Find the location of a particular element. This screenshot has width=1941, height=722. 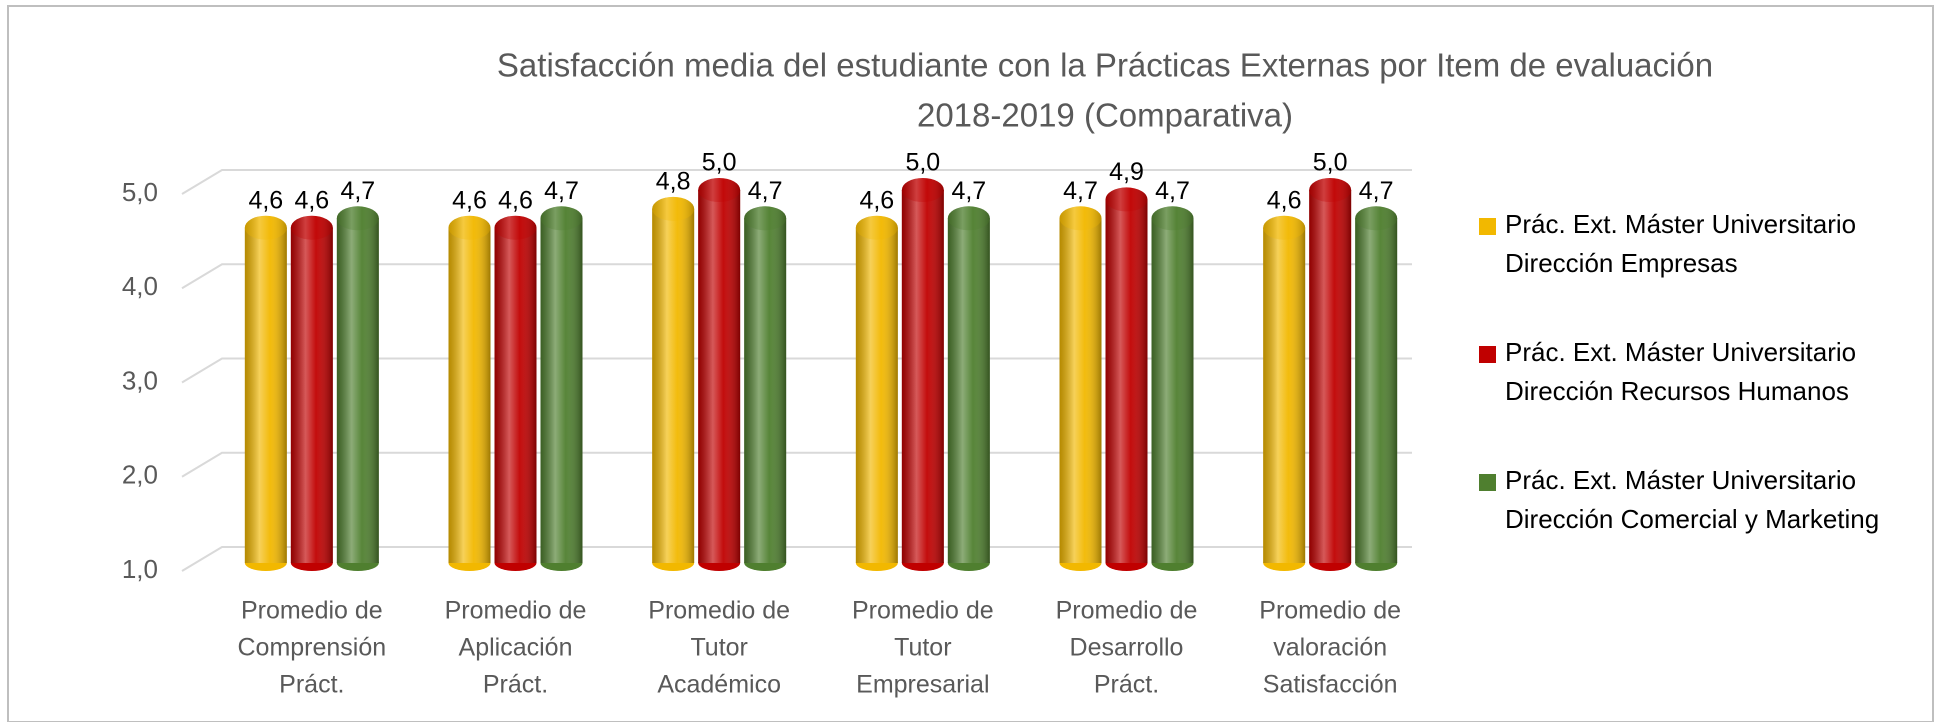

chart-title: 2018-2019 (Comparativa) is located at coordinates (1105, 115).